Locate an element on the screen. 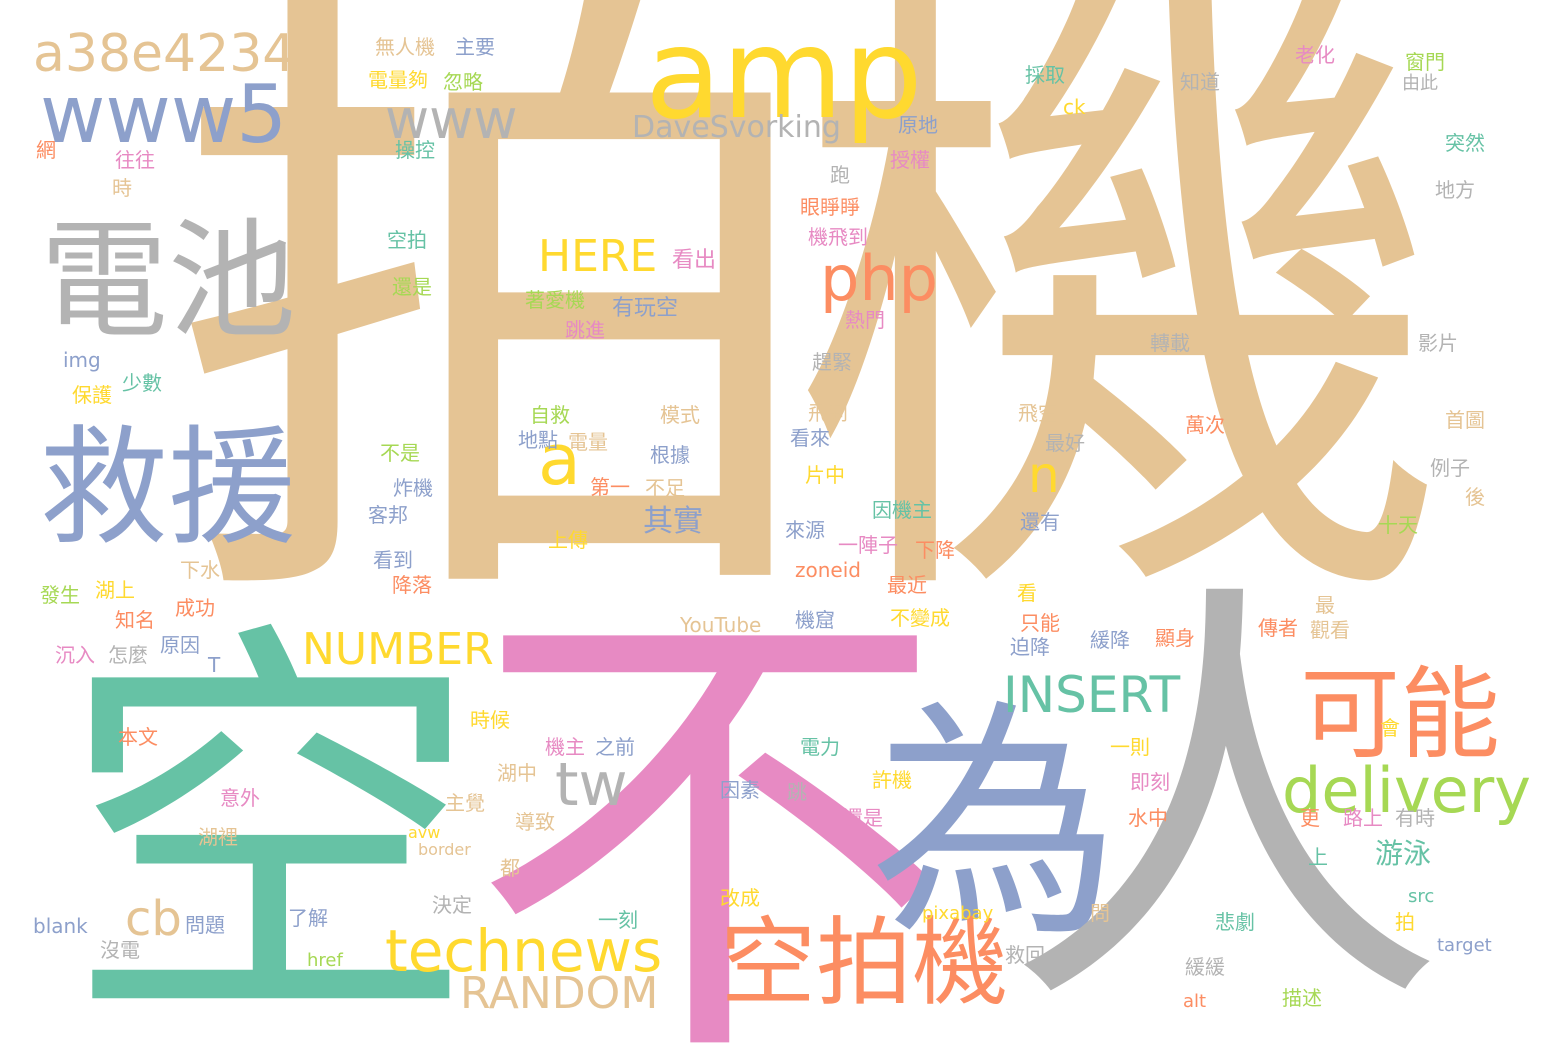 The height and width of the screenshot is (1052, 1548). cloud-word: 救回 is located at coordinates (1025, 955).